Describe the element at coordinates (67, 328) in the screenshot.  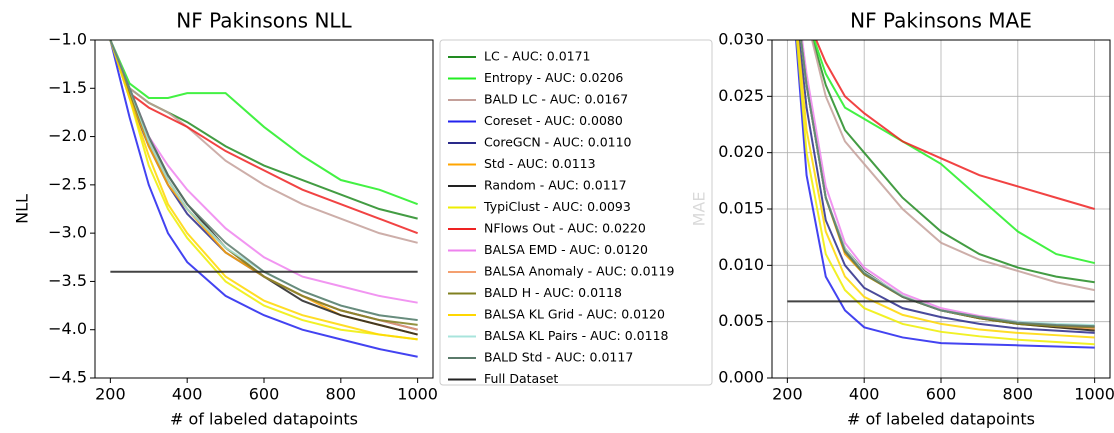
I see `y-tick-label: −4.0` at that location.